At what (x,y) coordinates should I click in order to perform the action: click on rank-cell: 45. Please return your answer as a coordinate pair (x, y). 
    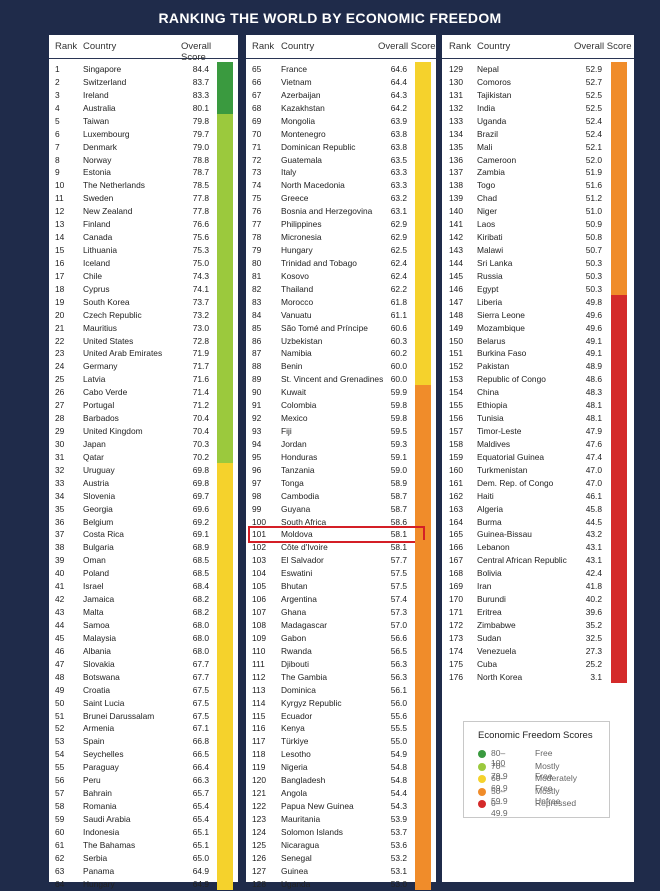
    Looking at the image, I should click on (60, 637).